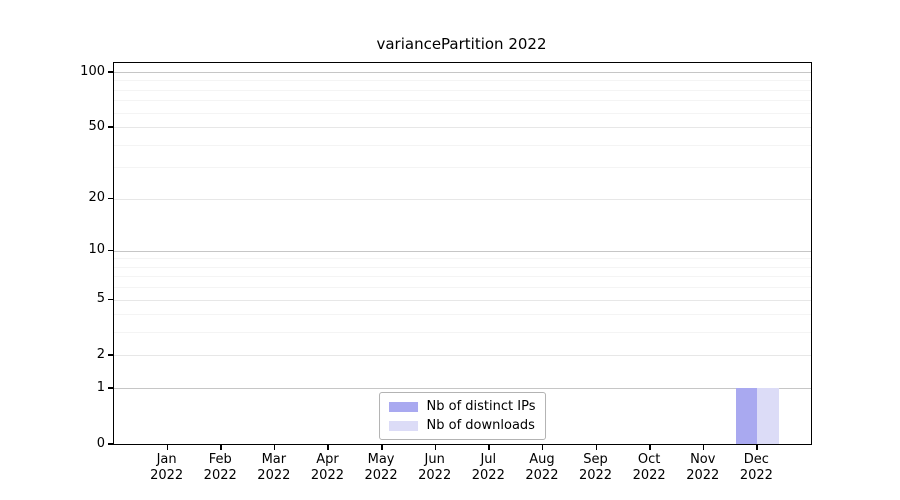  What do you see at coordinates (756, 467) in the screenshot?
I see `x-tick-label-dec: Dec 2022` at bounding box center [756, 467].